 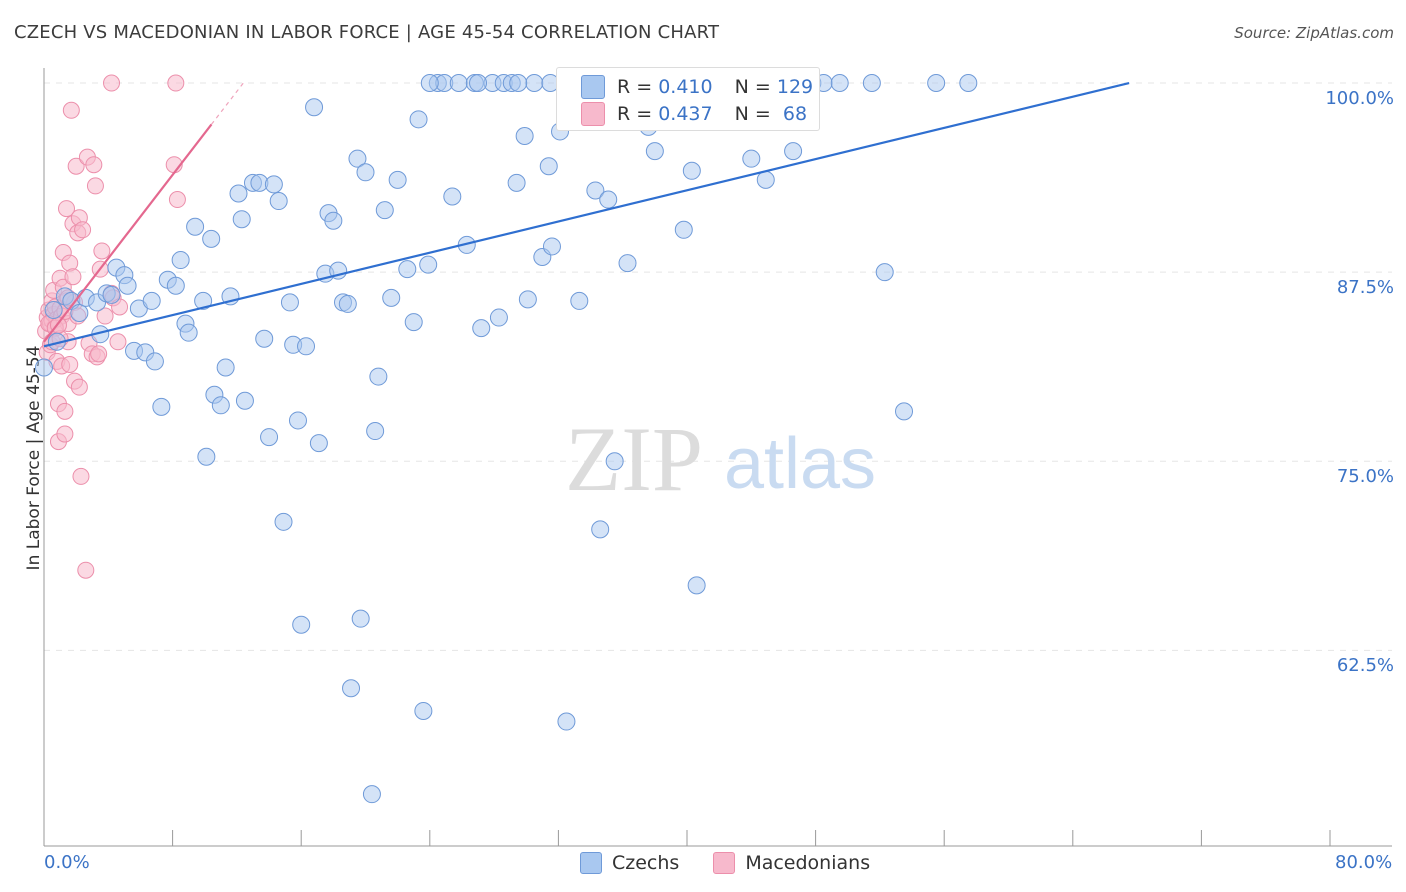 I want to click on legend-n-value: 68, so click(x=795, y=114).